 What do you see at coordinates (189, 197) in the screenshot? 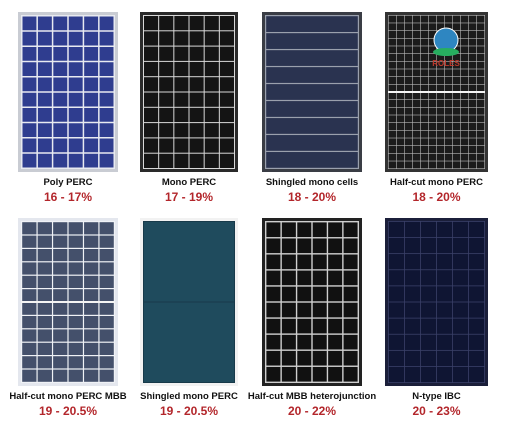
I see `panel-efficiency: 17 - 19%` at bounding box center [189, 197].